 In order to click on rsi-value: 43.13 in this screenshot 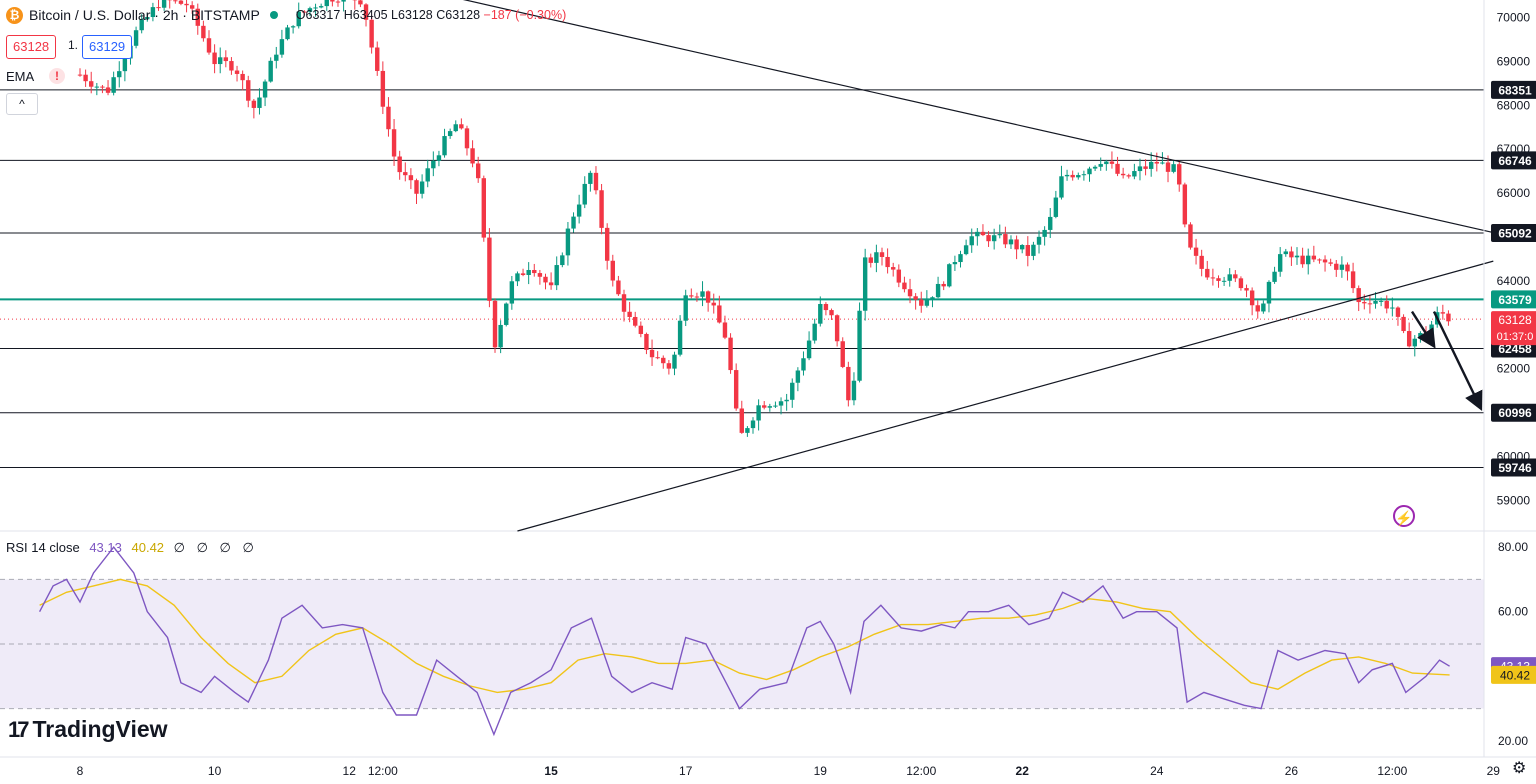, I will do `click(105, 547)`.